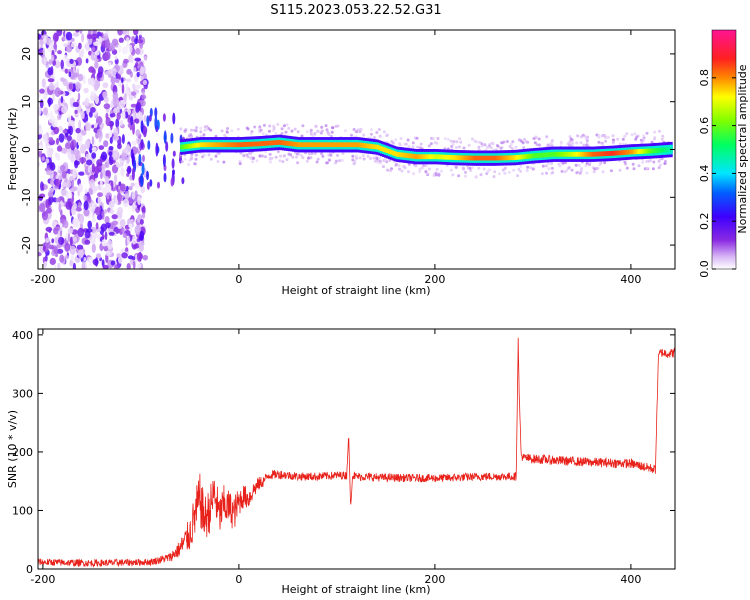  What do you see at coordinates (724, 149) in the screenshot?
I see `colorbar-gradient` at bounding box center [724, 149].